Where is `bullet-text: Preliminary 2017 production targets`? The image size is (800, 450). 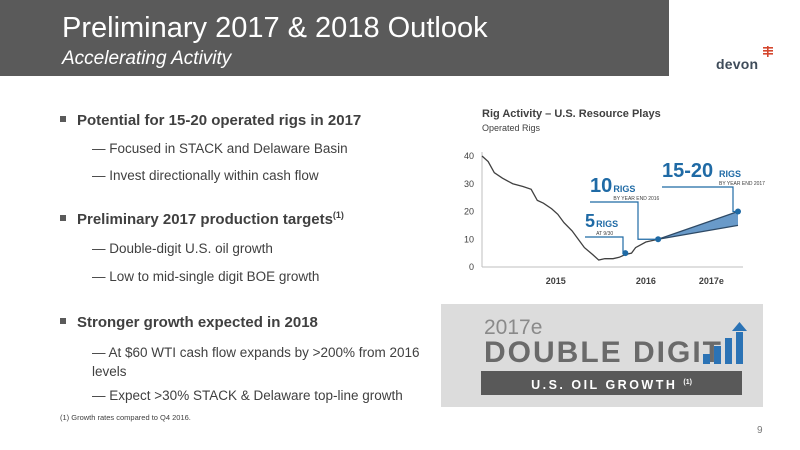
bullet-text: Preliminary 2017 production targets is located at coordinates (205, 219).